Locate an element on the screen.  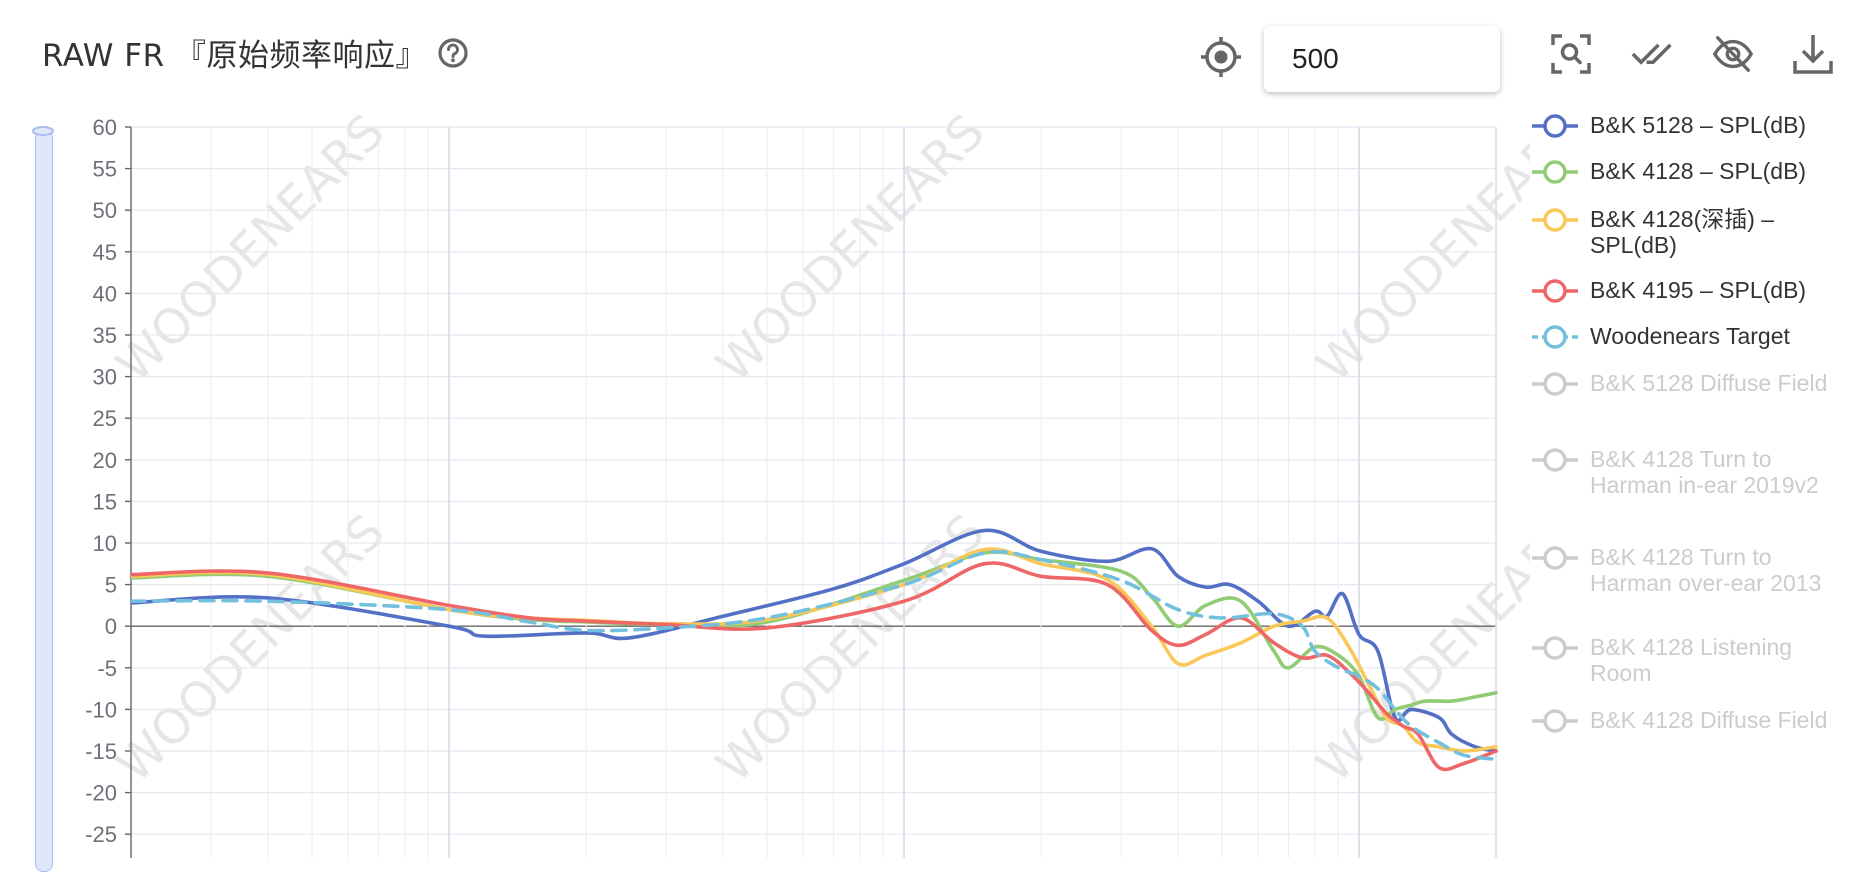
y-tick-label: 45 is located at coordinates (105, 252).